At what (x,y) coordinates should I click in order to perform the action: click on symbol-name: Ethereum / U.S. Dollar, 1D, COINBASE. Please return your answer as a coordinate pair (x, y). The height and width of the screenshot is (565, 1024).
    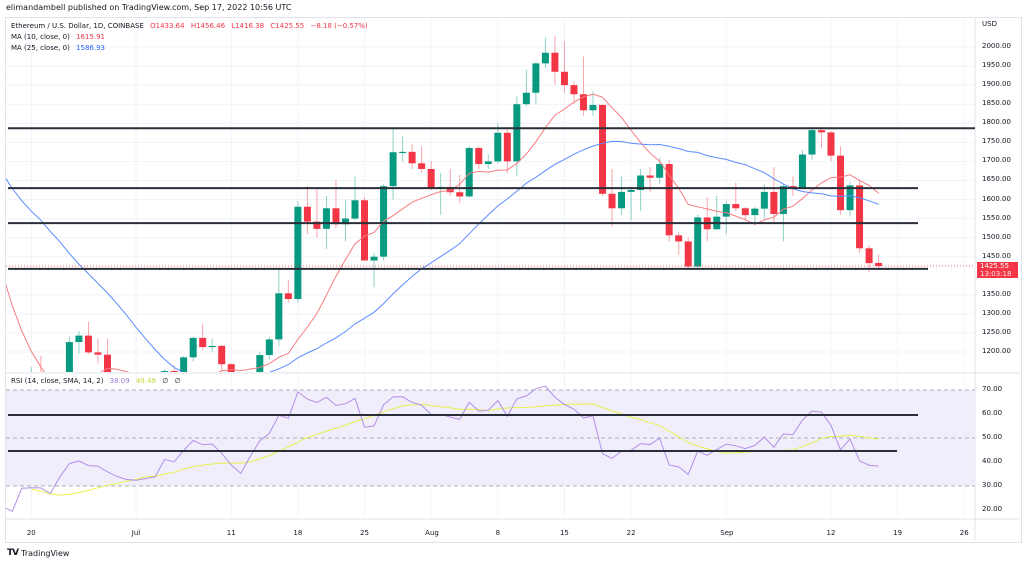
    Looking at the image, I should click on (77, 26).